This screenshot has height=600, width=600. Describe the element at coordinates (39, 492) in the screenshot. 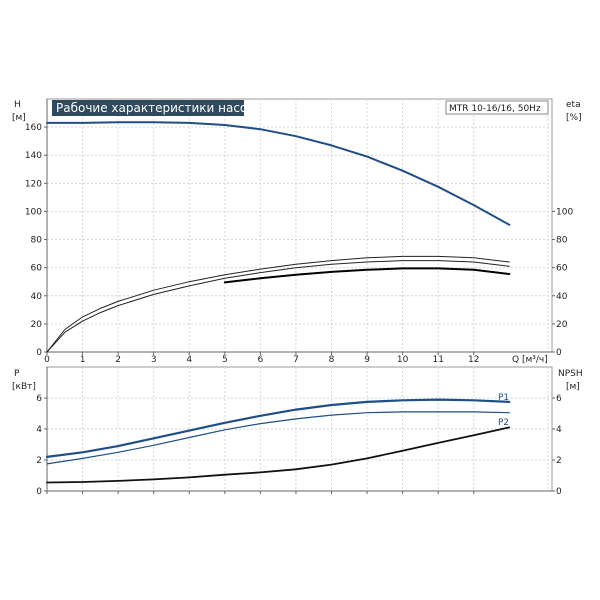

I see `bottom-y-tick-label: 0` at that location.